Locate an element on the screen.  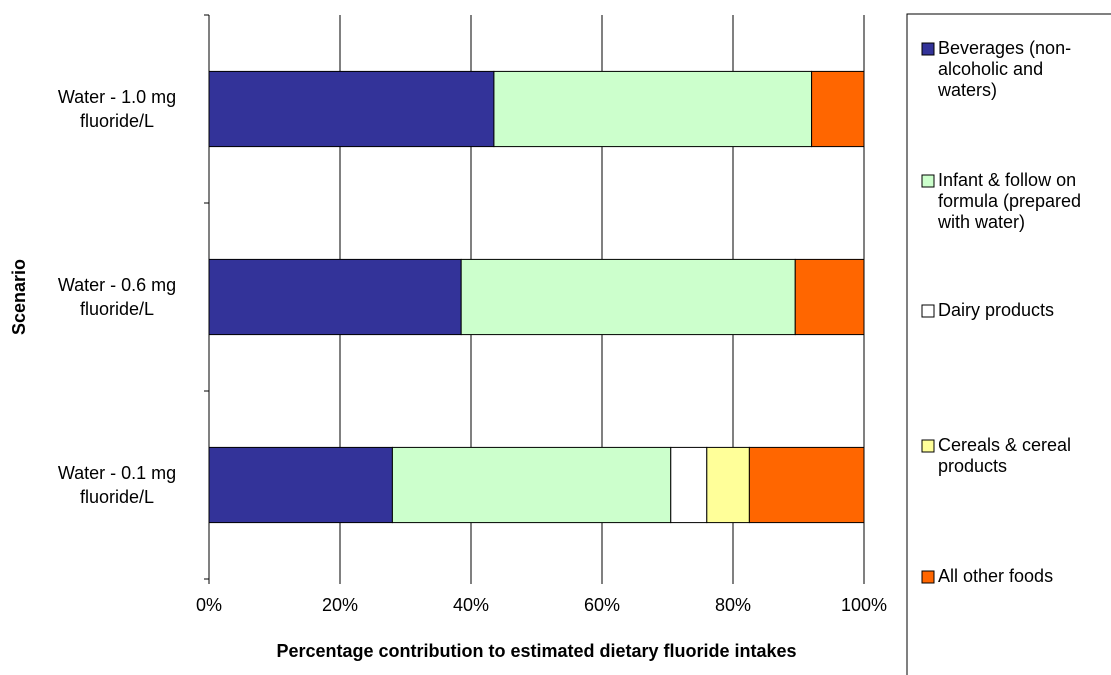
x-tick-label: 40% is located at coordinates (471, 605).